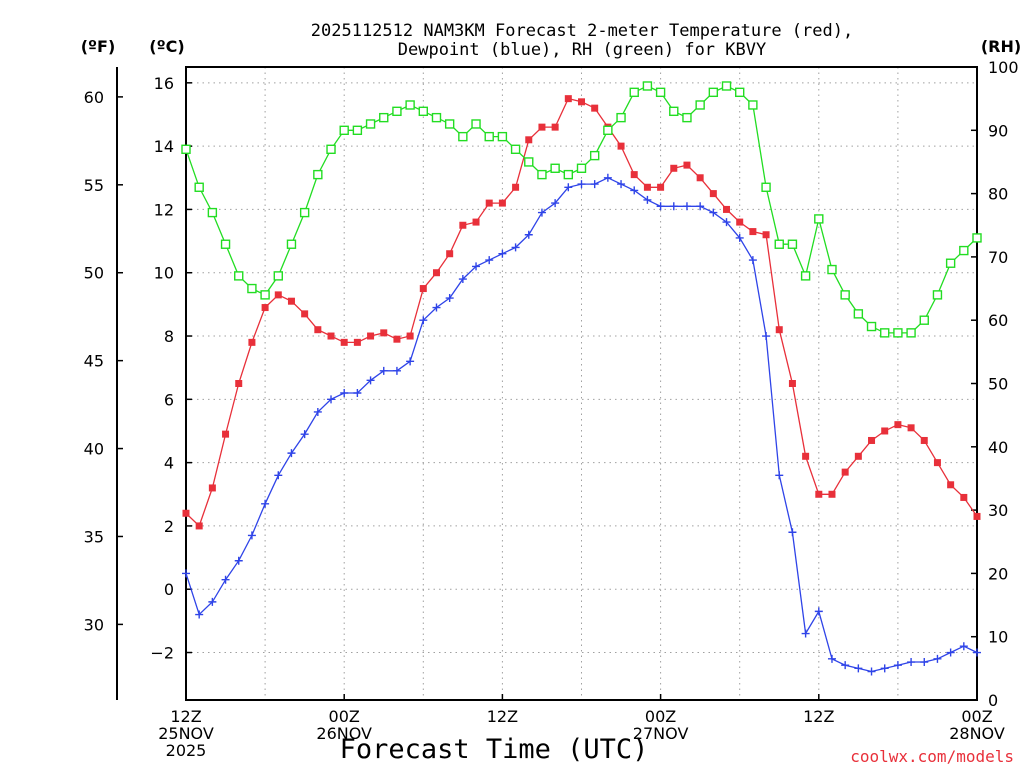 This screenshot has height=768, width=1024. I want to click on x-tick-label: 27NOV, so click(661, 733).